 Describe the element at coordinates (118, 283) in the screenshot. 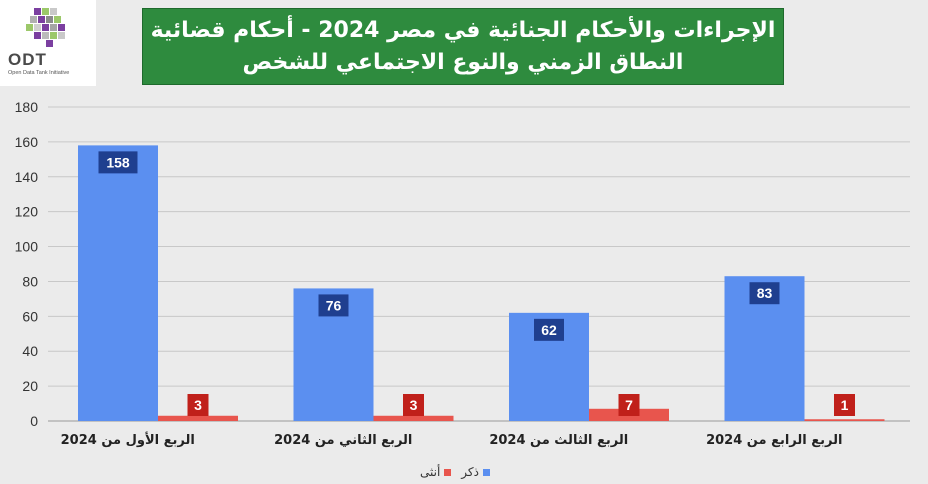

I see `bar-male` at that location.